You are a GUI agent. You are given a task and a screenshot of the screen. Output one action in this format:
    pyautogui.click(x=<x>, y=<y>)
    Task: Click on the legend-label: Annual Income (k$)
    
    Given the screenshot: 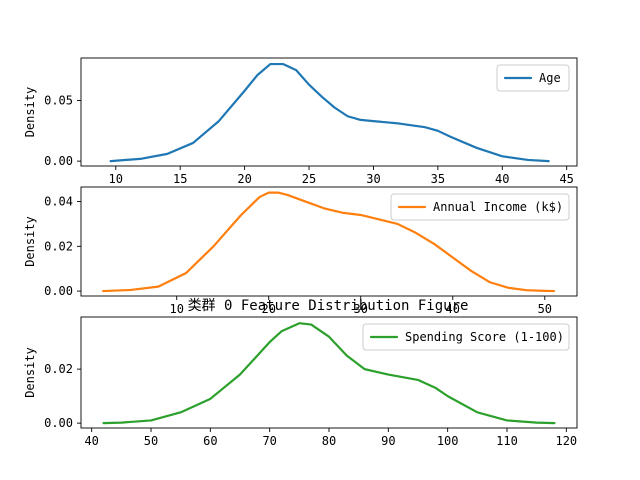 What is the action you would take?
    pyautogui.click(x=498, y=207)
    